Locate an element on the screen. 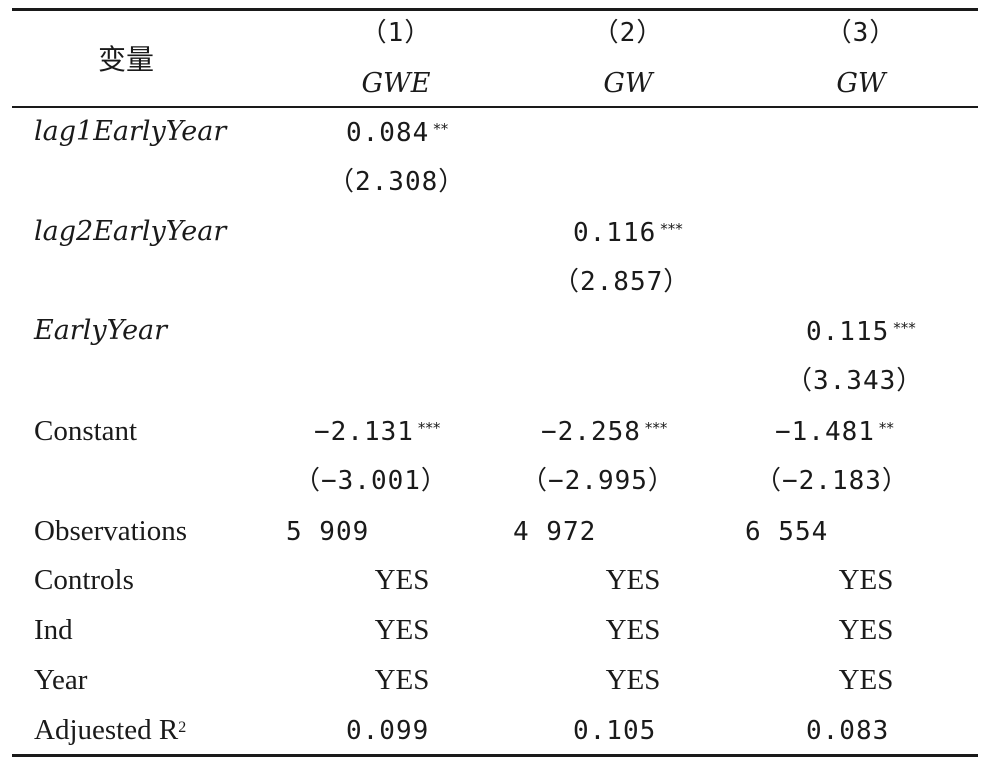 The height and width of the screenshot is (768, 992). ind-col1: YES is located at coordinates (402, 630).